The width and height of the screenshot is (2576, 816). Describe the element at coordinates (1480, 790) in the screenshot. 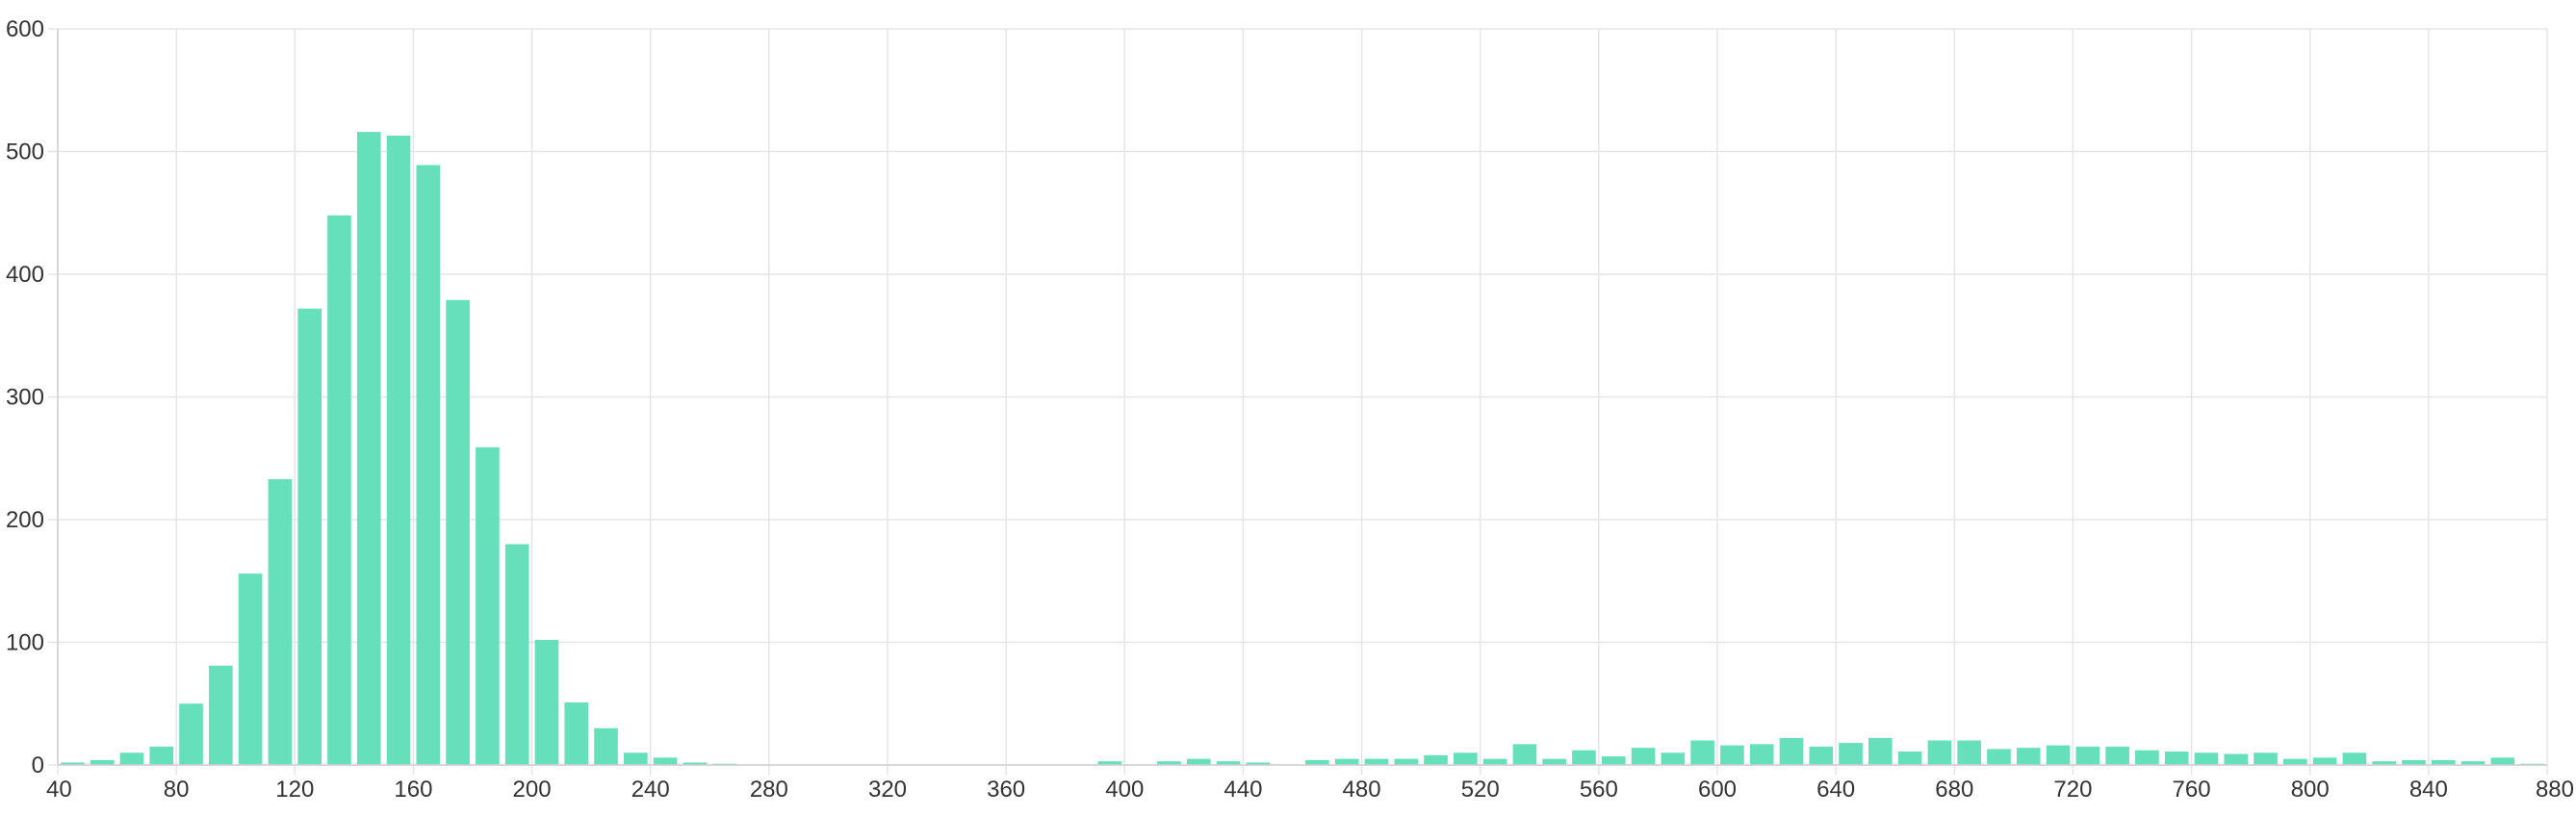

I see `x-tick-label-520: 520` at that location.